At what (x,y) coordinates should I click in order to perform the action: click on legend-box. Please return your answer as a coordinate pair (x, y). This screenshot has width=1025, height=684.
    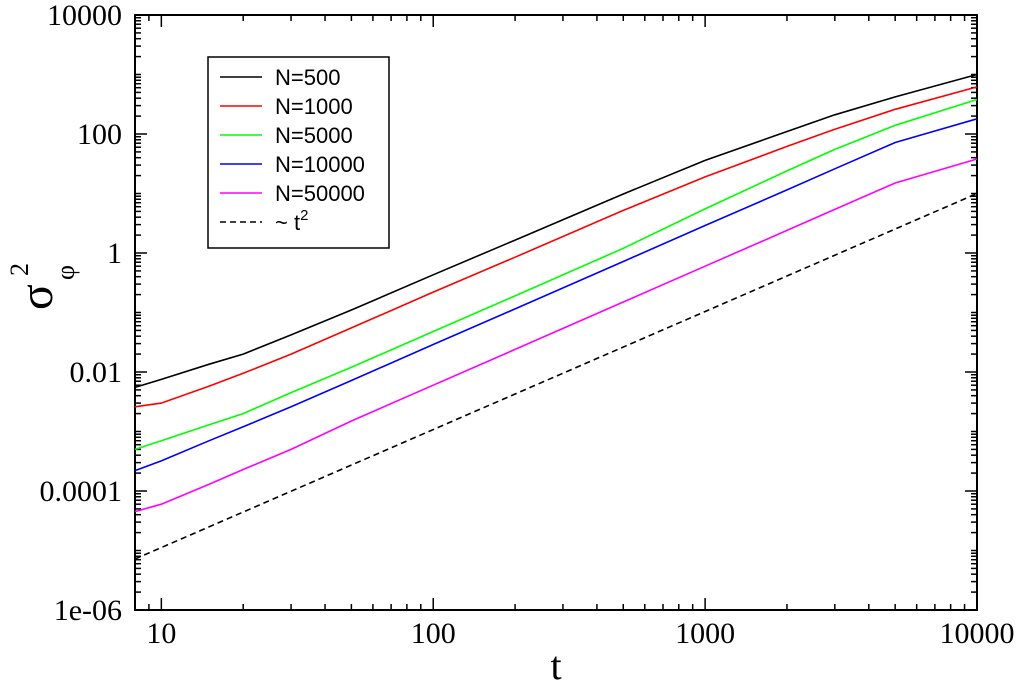
    Looking at the image, I should click on (298, 152).